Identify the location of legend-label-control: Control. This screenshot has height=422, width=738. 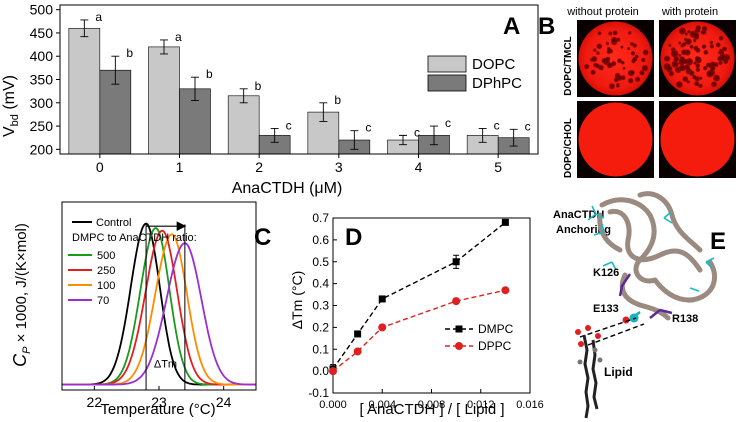
(113, 223).